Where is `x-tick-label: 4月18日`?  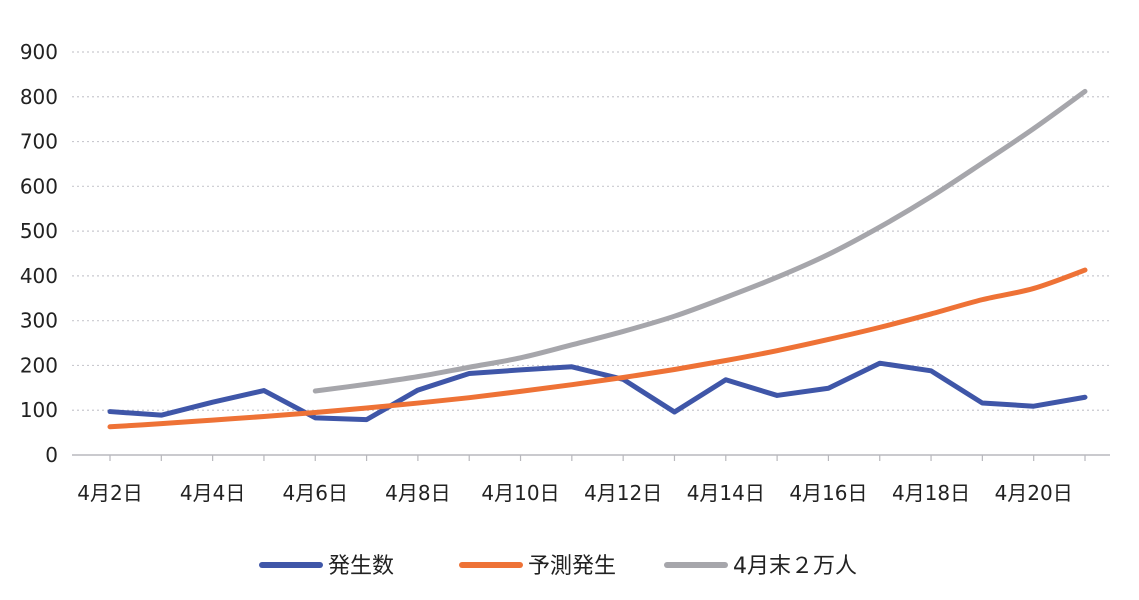 x-tick-label: 4月18日 is located at coordinates (931, 493).